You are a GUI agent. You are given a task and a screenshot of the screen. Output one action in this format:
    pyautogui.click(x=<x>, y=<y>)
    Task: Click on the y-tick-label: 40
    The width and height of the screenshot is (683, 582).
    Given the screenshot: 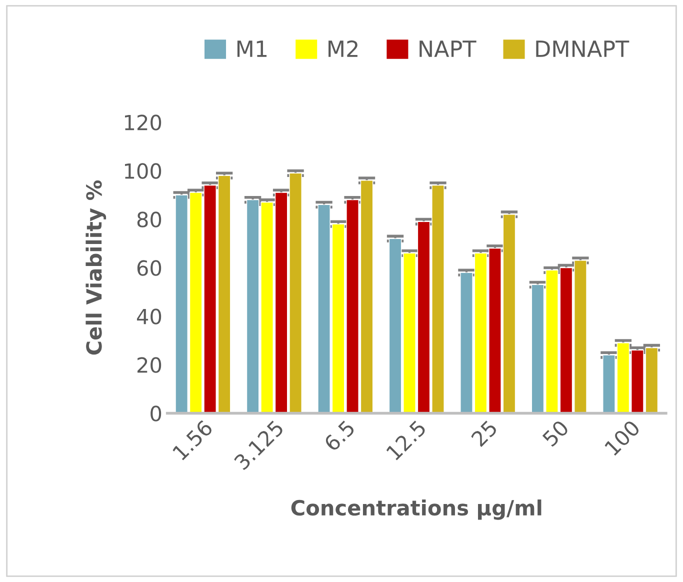 What is the action you would take?
    pyautogui.click(x=149, y=316)
    